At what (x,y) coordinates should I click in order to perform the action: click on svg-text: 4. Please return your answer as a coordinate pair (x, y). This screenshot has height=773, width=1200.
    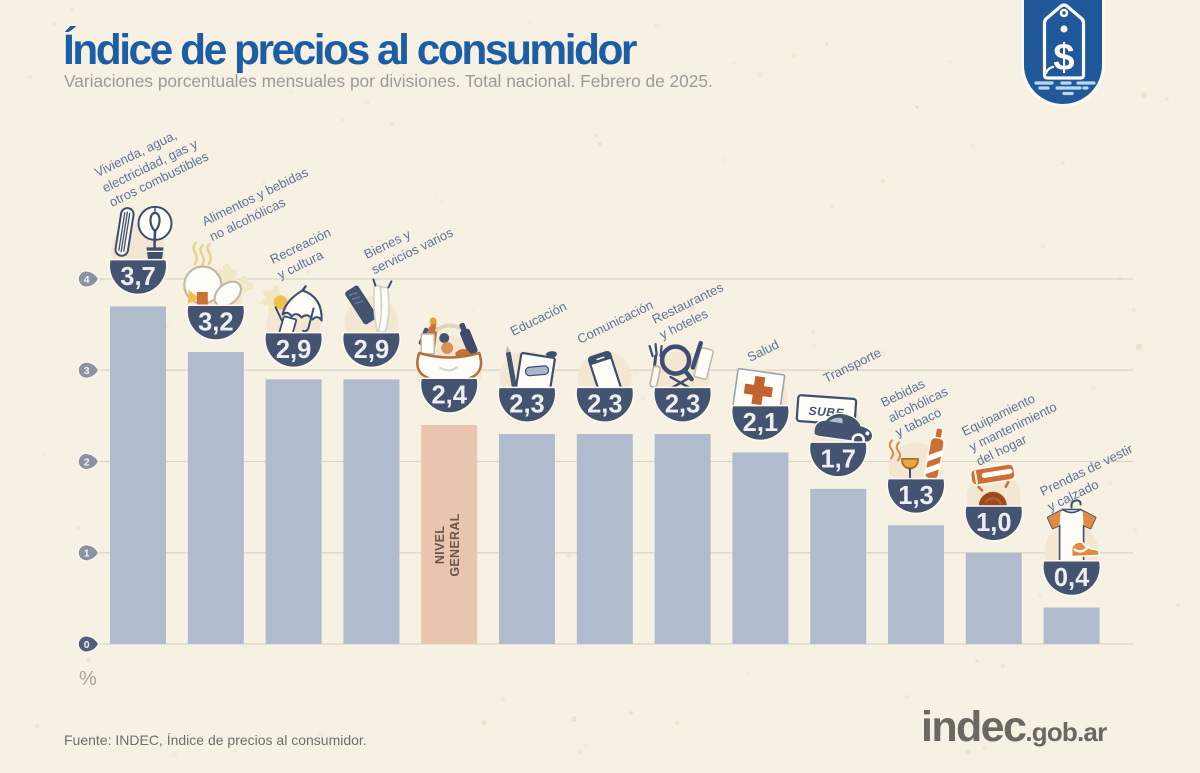
    Looking at the image, I should click on (87, 280).